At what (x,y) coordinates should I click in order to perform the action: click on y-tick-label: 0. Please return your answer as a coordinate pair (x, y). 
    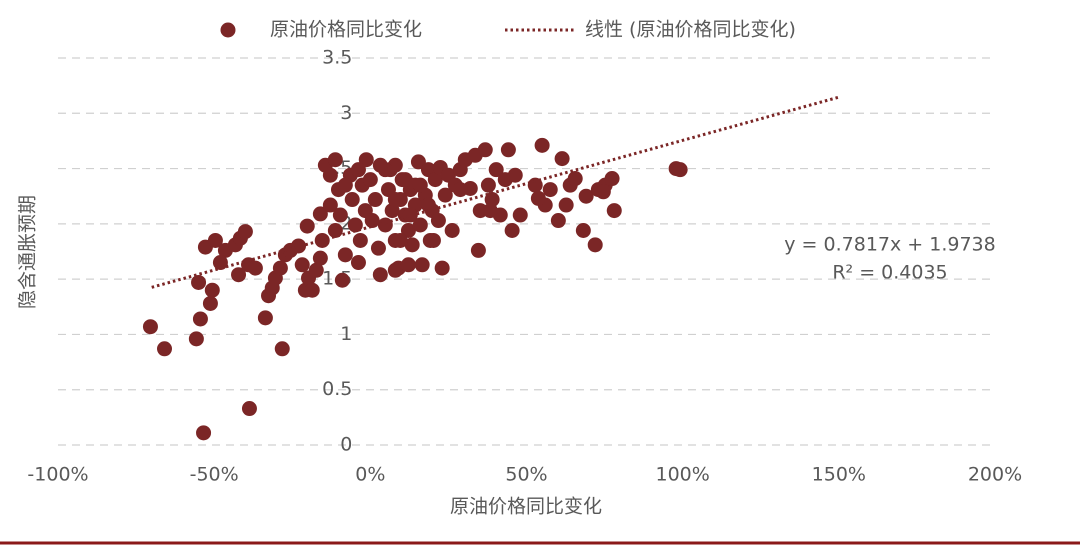
    Looking at the image, I should click on (346, 445).